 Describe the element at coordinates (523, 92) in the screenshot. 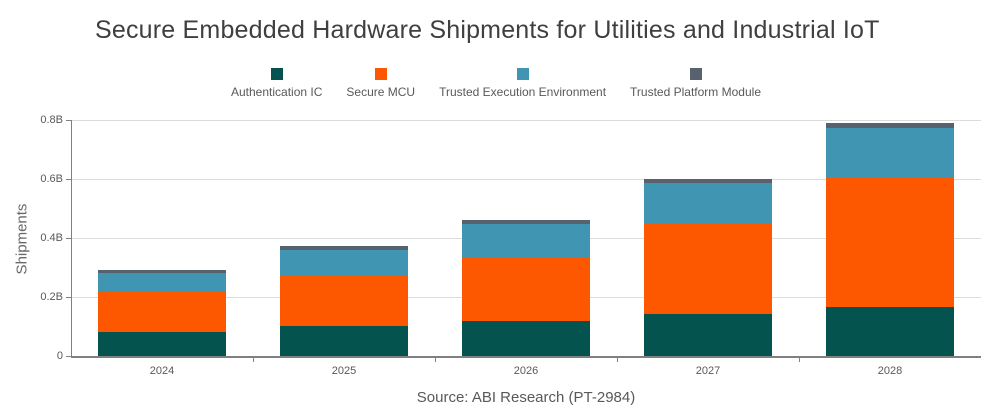

I see `legend-label: Trusted Execution Environment` at that location.